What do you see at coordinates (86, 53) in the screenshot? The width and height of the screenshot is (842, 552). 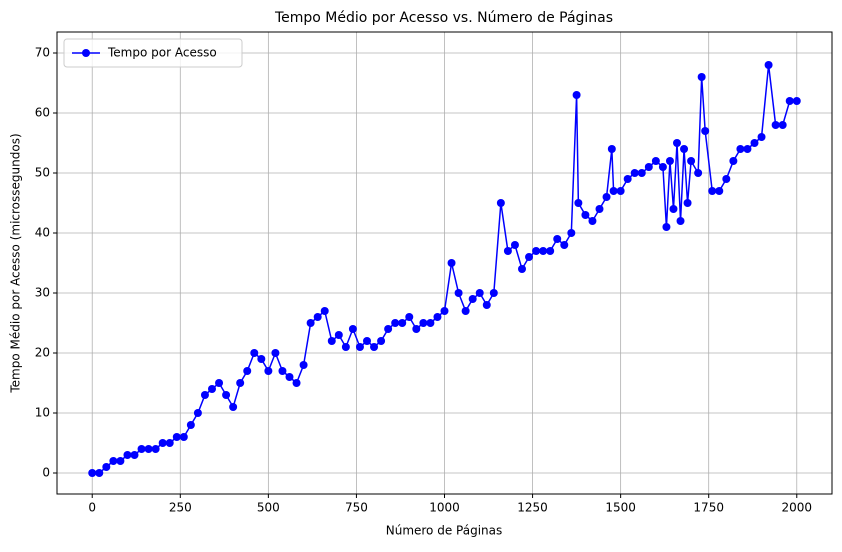 I see `legend-marker` at bounding box center [86, 53].